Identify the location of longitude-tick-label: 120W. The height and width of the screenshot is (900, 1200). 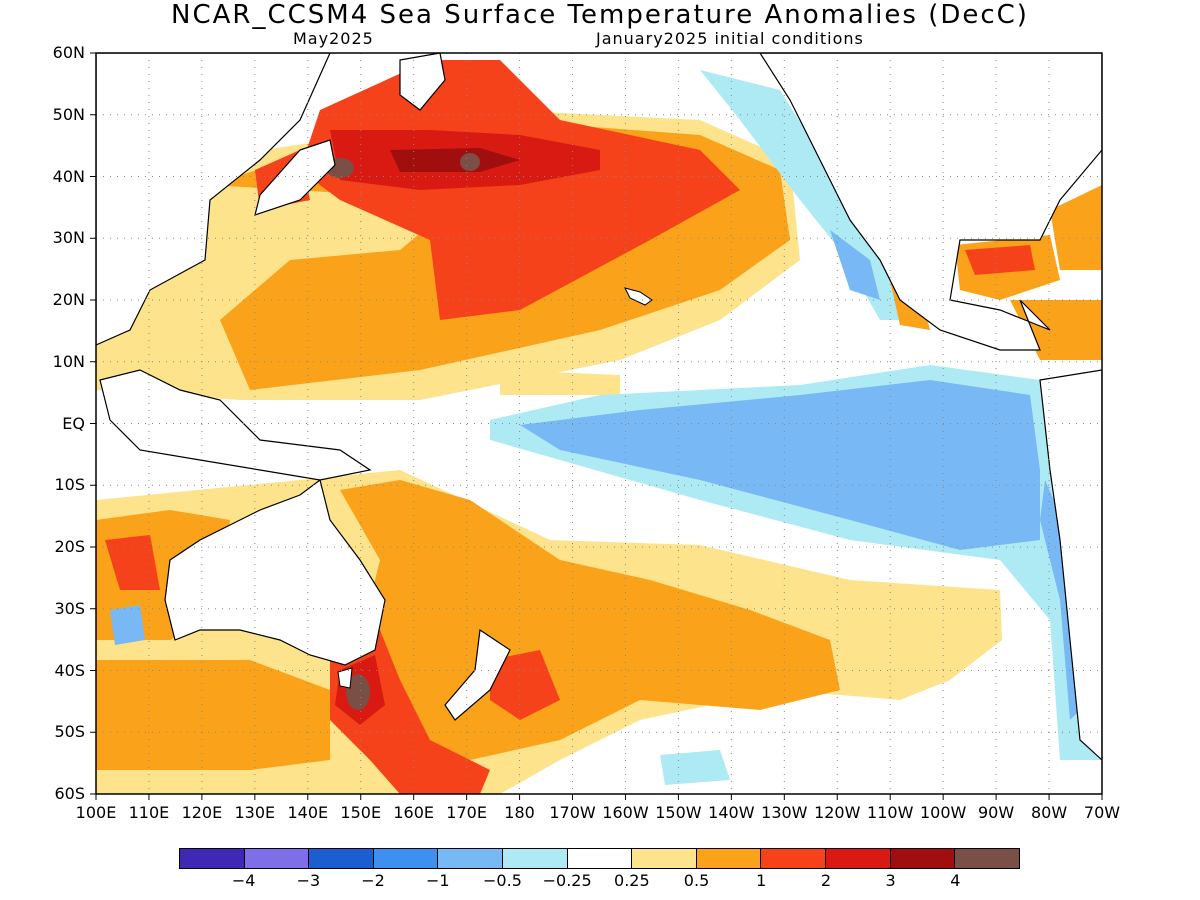
(837, 812).